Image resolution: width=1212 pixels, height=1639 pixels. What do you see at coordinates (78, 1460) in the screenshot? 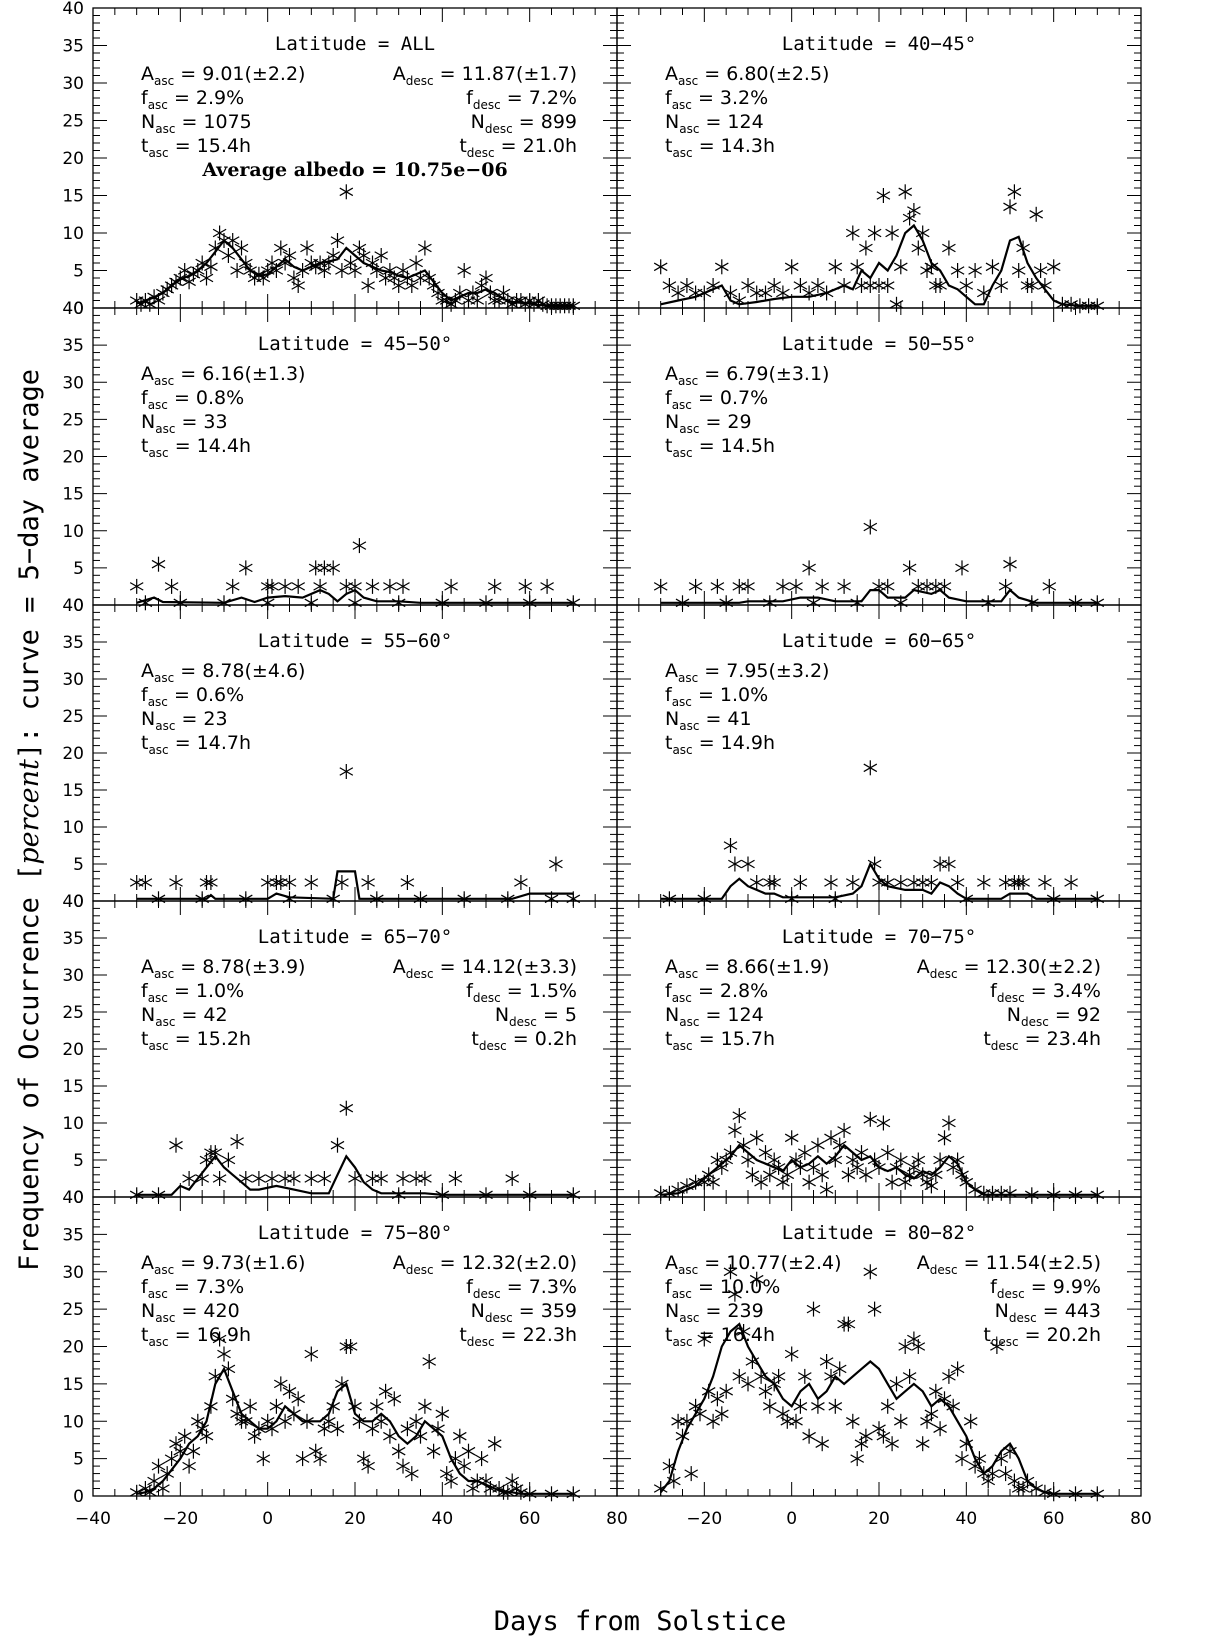
I see `y-tick-label: 5` at bounding box center [78, 1460].